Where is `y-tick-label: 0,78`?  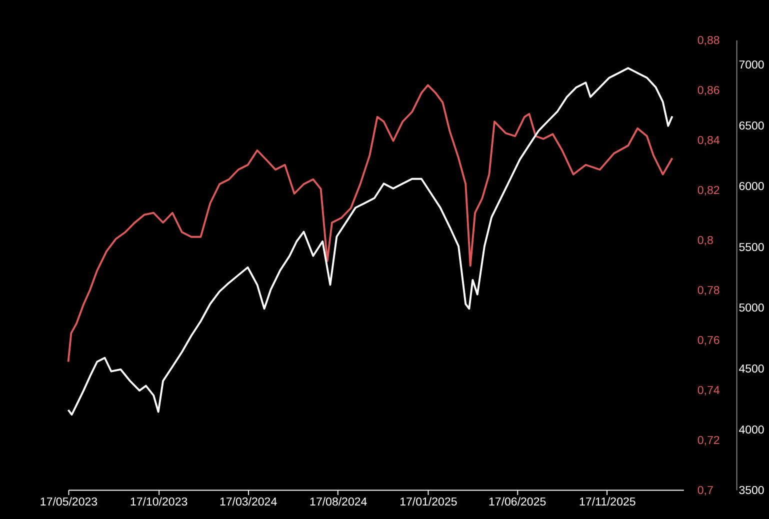
y-tick-label: 0,78 is located at coordinates (708, 291).